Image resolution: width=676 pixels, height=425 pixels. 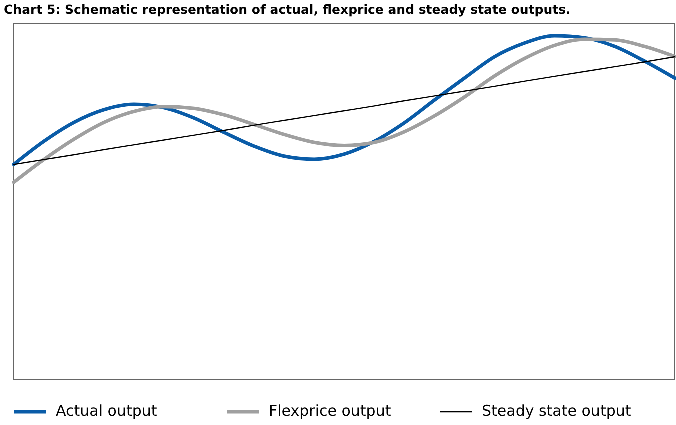 I want to click on legend-label: Flexprice output, so click(x=330, y=411).